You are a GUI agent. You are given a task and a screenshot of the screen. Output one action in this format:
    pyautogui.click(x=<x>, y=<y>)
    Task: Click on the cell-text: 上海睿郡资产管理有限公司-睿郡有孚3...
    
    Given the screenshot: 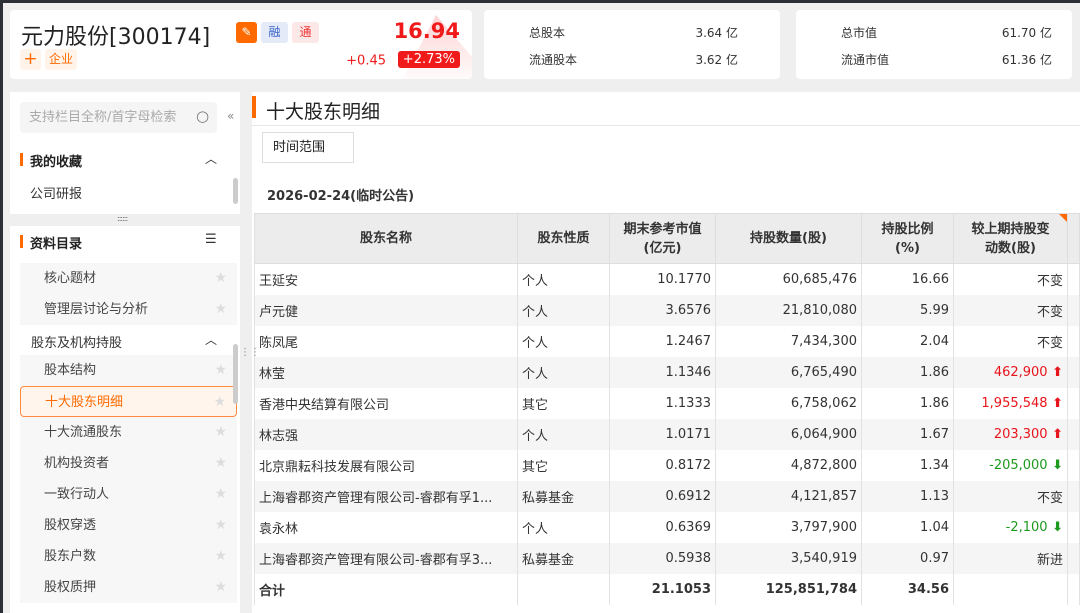 What is the action you would take?
    pyautogui.click(x=376, y=560)
    